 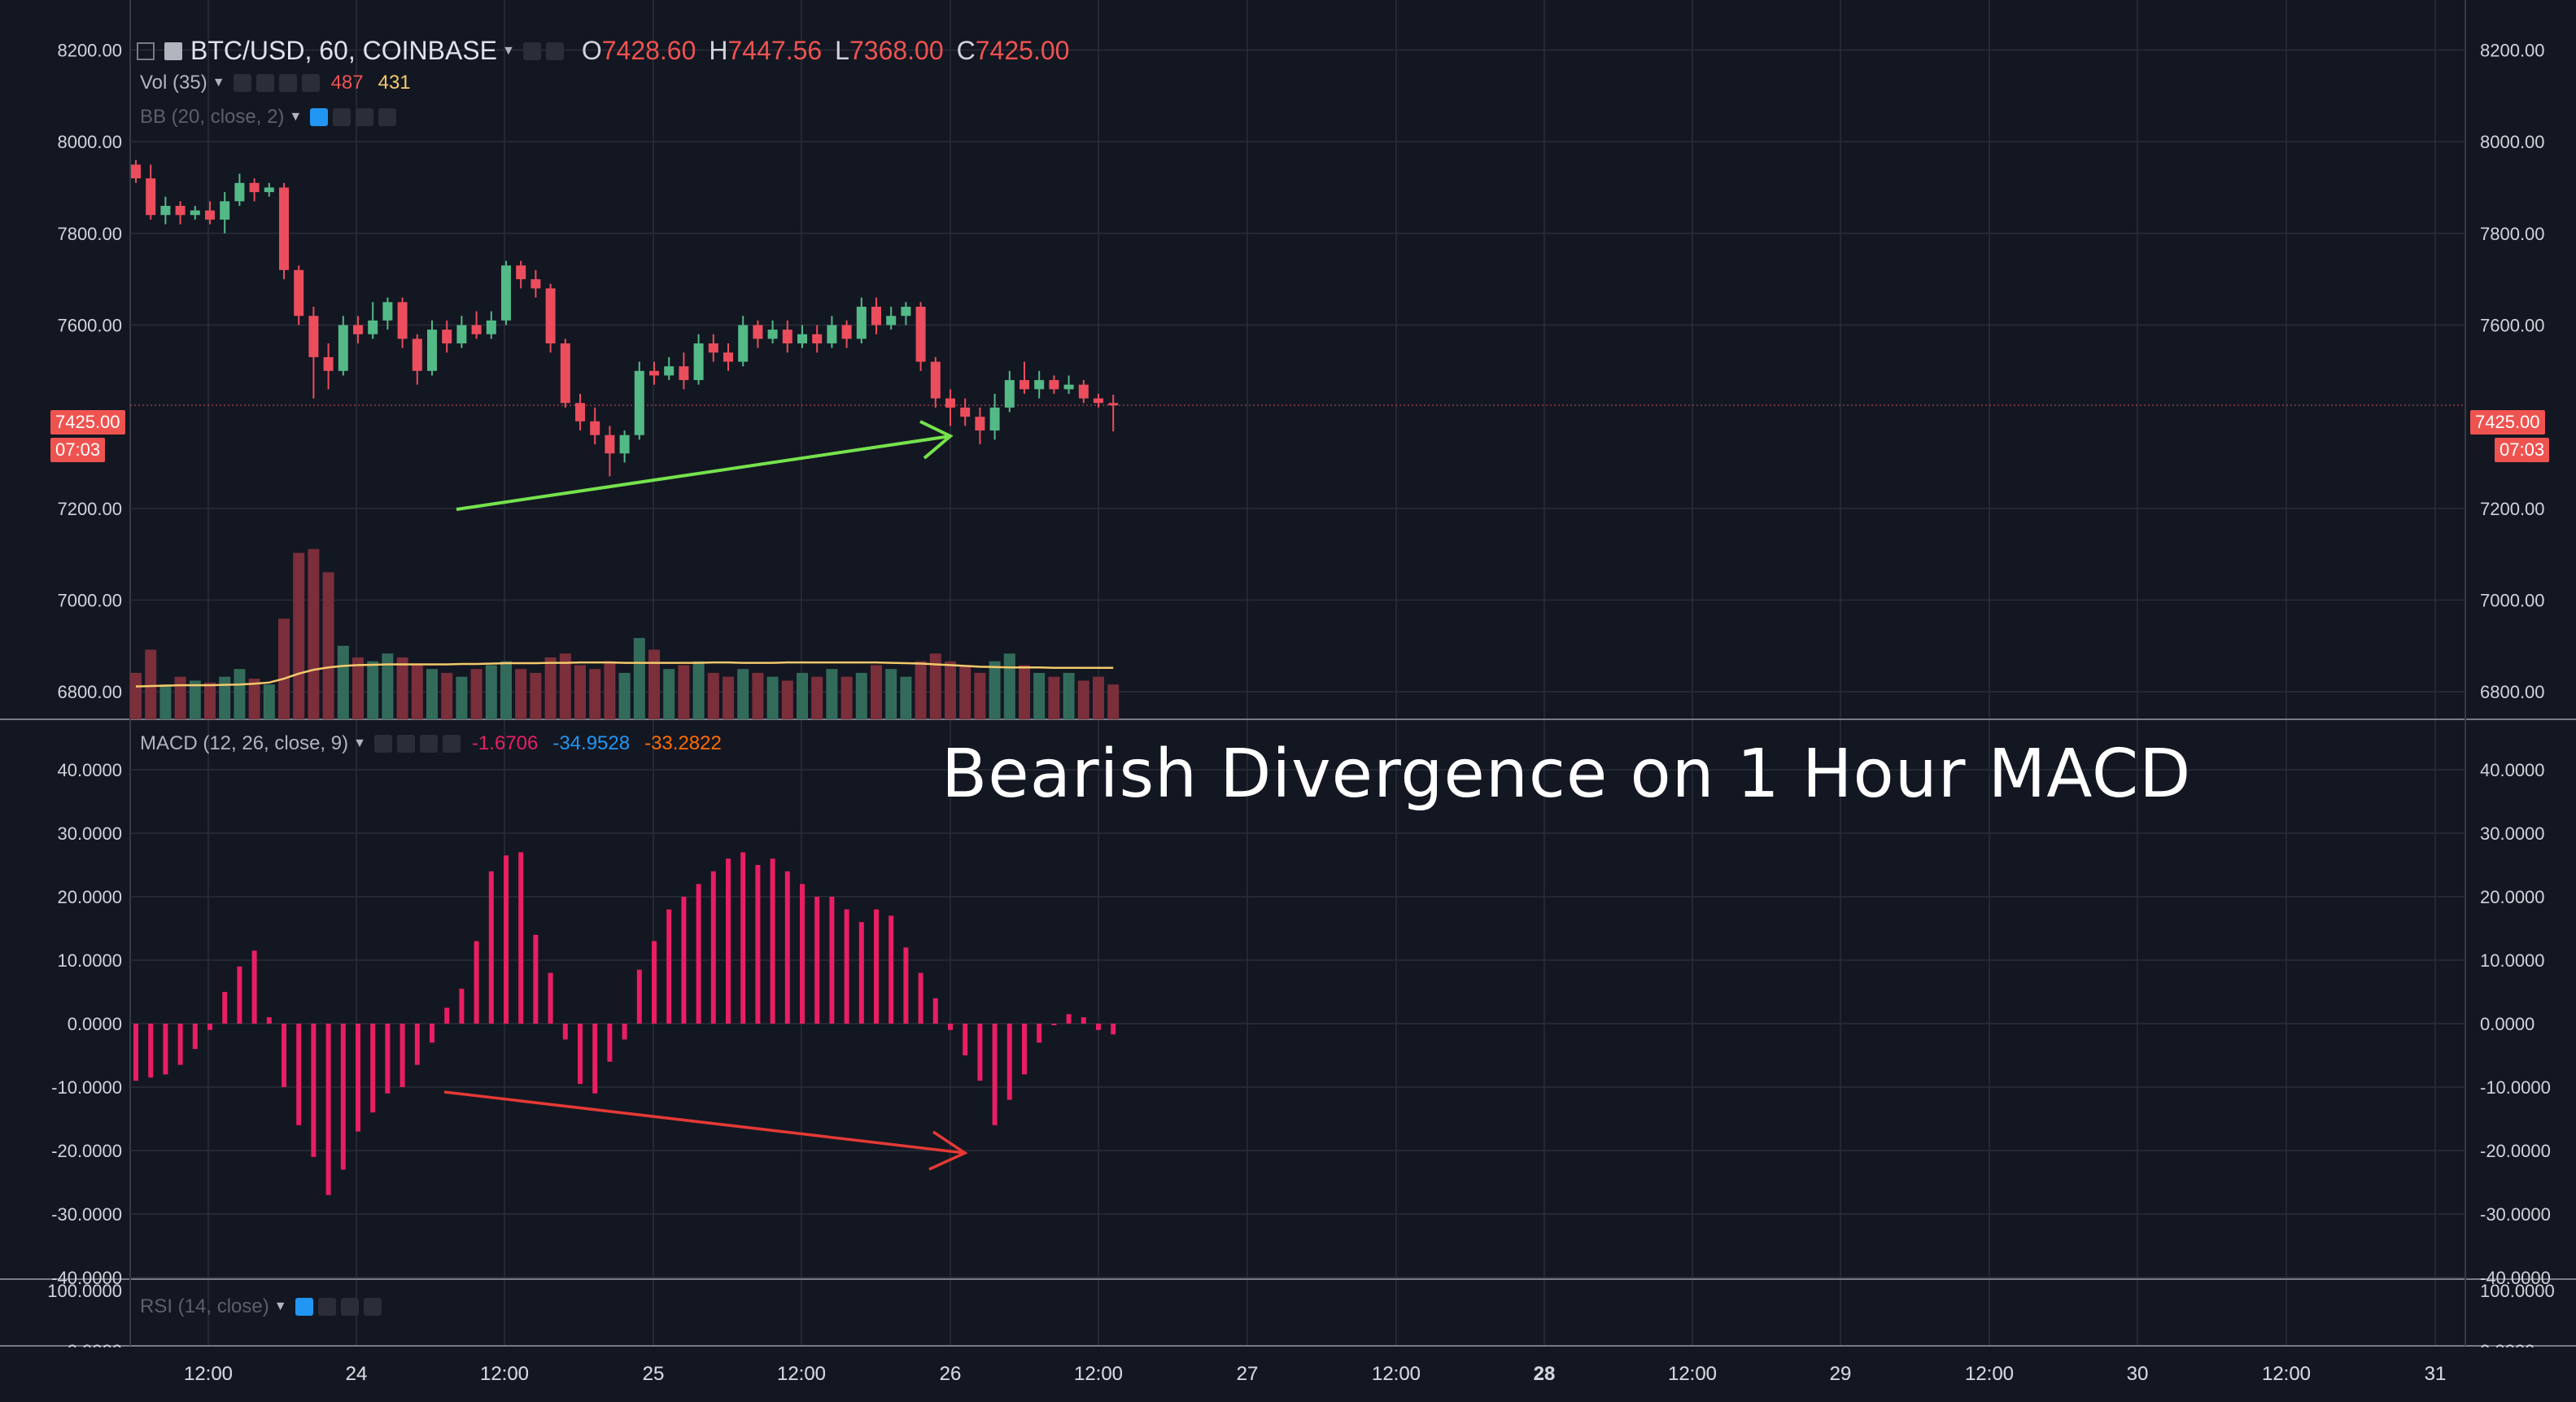 What do you see at coordinates (204, 1306) in the screenshot?
I see `rsi-title: RSI (14, close)` at bounding box center [204, 1306].